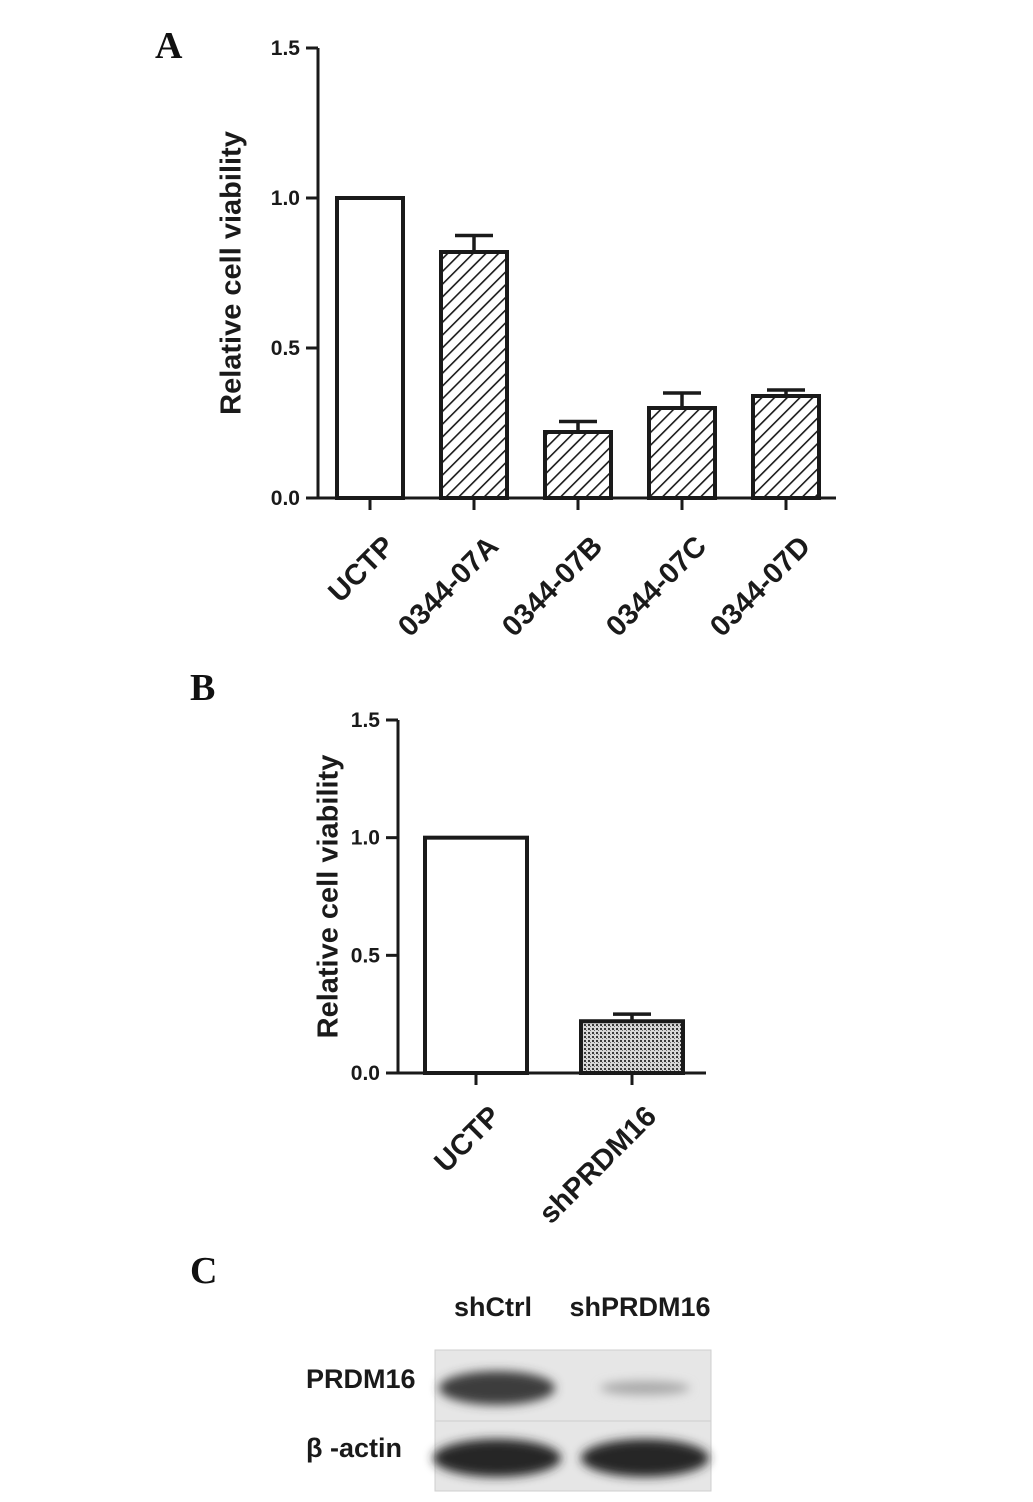  Describe the element at coordinates (760, 586) in the screenshot. I see `chart-a-category-label-0344-07d: 0344-07D` at that location.